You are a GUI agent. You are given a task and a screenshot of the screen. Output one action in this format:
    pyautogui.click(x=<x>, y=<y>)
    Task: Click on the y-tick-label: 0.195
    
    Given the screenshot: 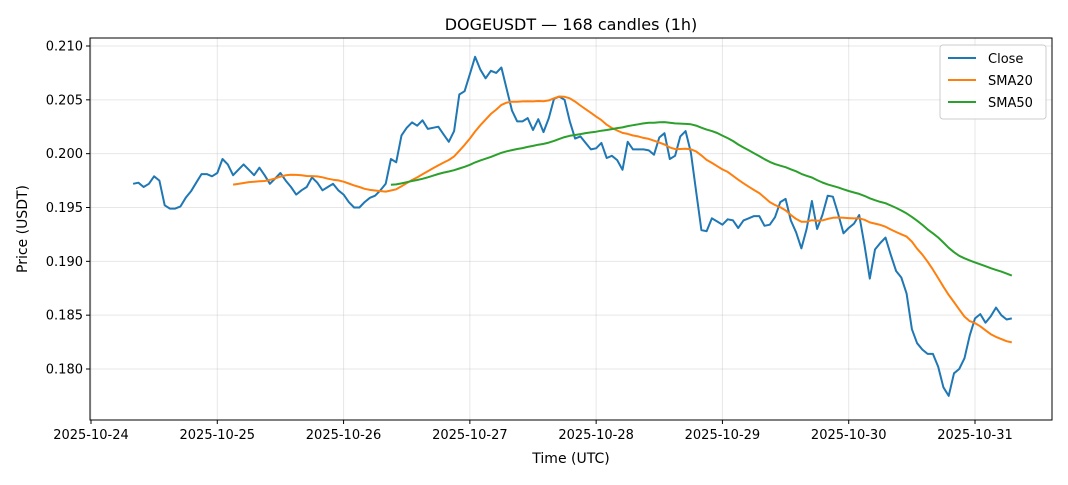 What is the action you would take?
    pyautogui.click(x=64, y=208)
    